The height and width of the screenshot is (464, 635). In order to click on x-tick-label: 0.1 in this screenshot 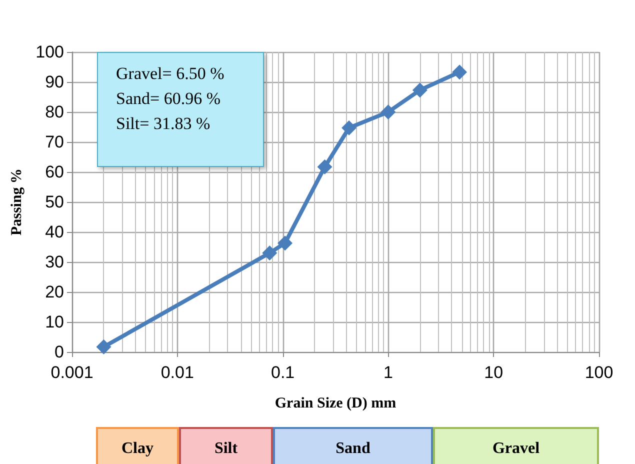, I will do `click(282, 372)`.